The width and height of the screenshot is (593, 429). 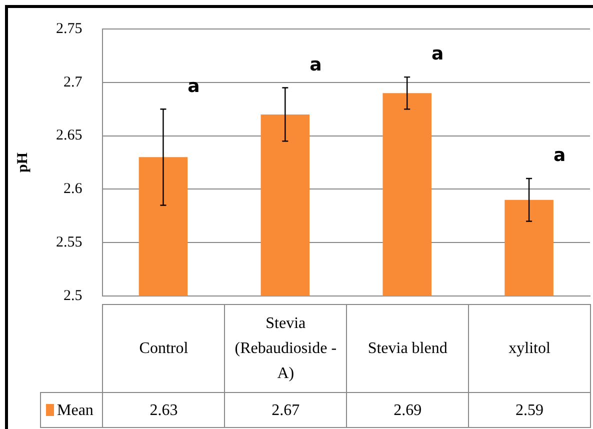 What do you see at coordinates (69, 28) in the screenshot?
I see `y-tick-label: 2.75` at bounding box center [69, 28].